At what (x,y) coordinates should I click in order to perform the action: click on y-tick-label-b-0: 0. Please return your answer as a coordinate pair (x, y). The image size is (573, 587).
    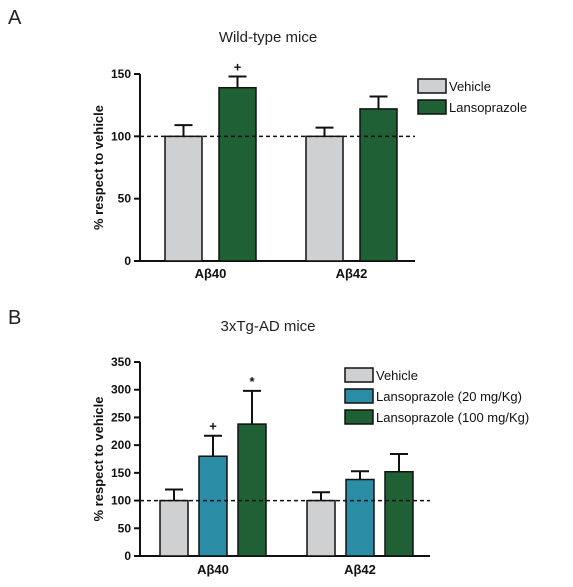
    Looking at the image, I should click on (127, 556).